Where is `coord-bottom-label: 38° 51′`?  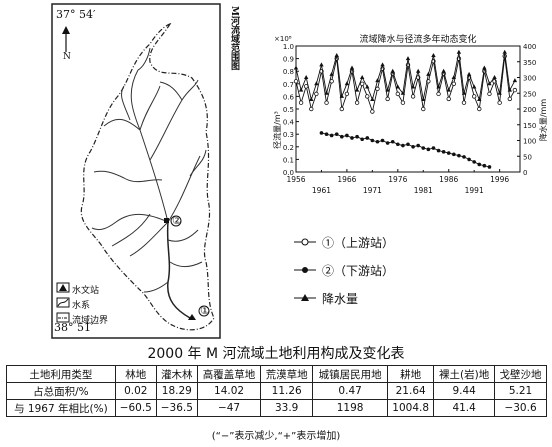 coord-bottom-label: 38° 51′ is located at coordinates (74, 327).